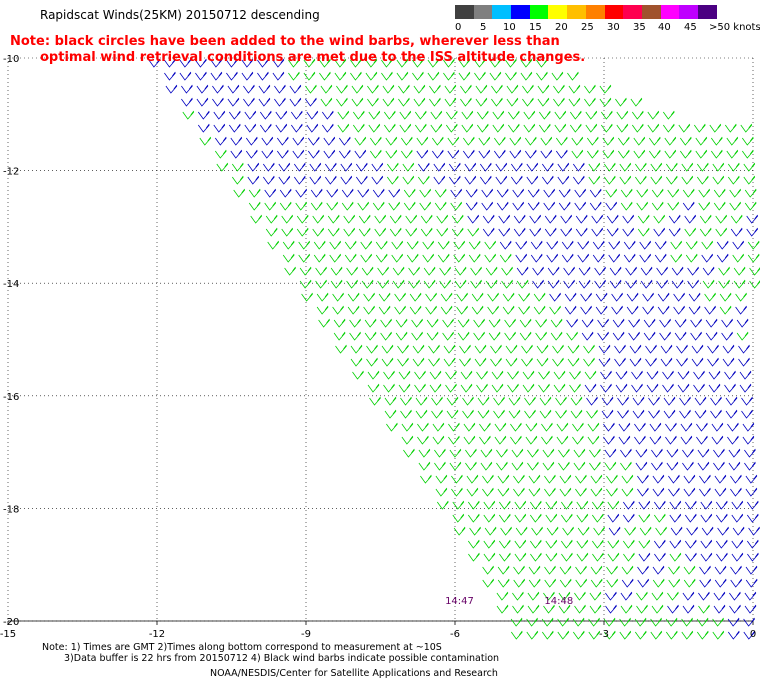 The height and width of the screenshot is (688, 760). I want to click on time-label: 14:47, so click(459, 601).